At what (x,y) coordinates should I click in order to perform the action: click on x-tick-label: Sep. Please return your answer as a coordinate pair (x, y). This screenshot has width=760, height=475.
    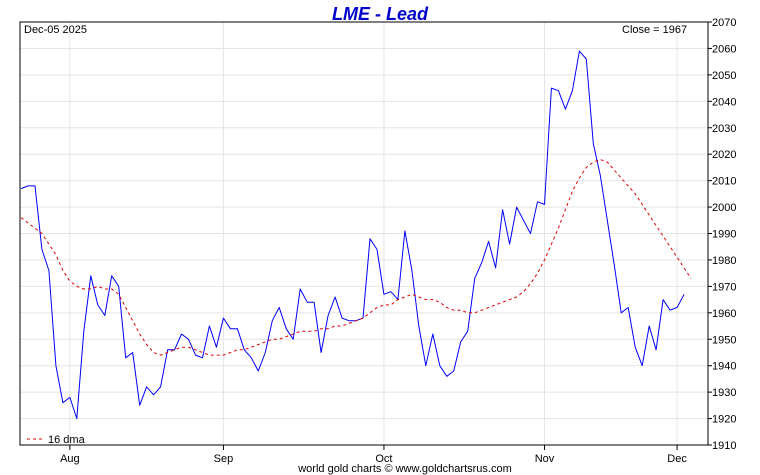
    Looking at the image, I should click on (224, 459).